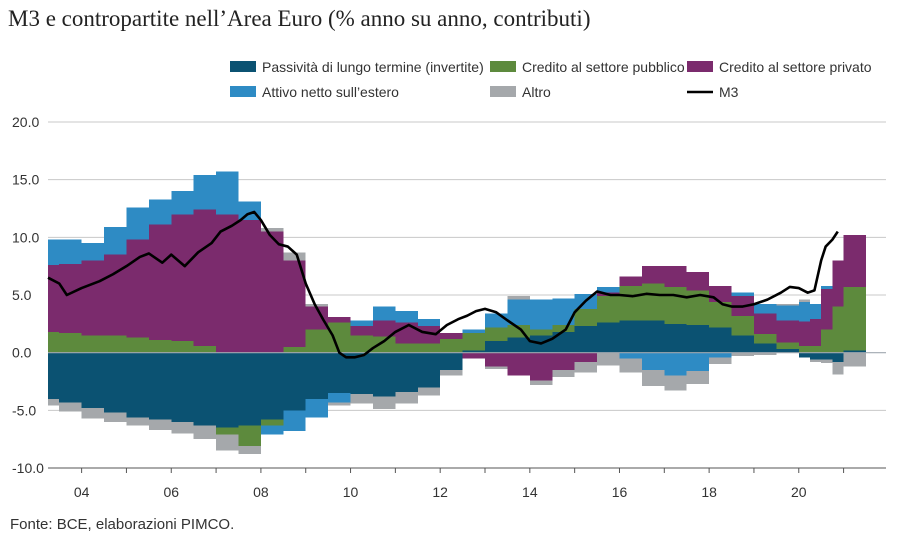 The image size is (900, 549). What do you see at coordinates (261, 492) in the screenshot?
I see `x-tick-label: 08` at bounding box center [261, 492].